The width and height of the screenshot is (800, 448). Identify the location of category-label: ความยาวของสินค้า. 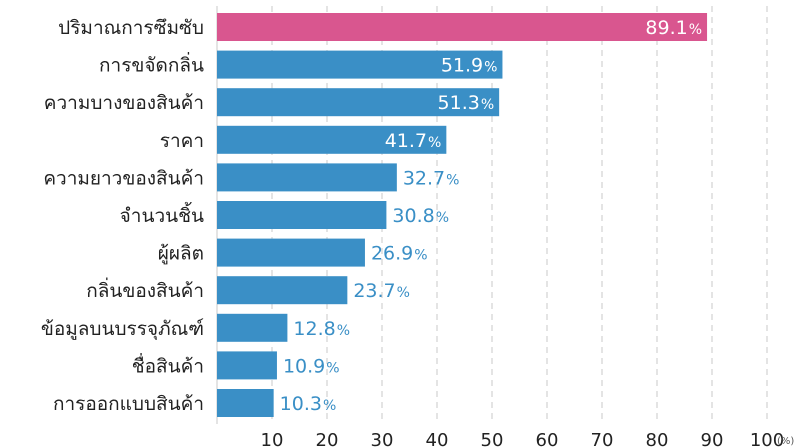
(123, 178).